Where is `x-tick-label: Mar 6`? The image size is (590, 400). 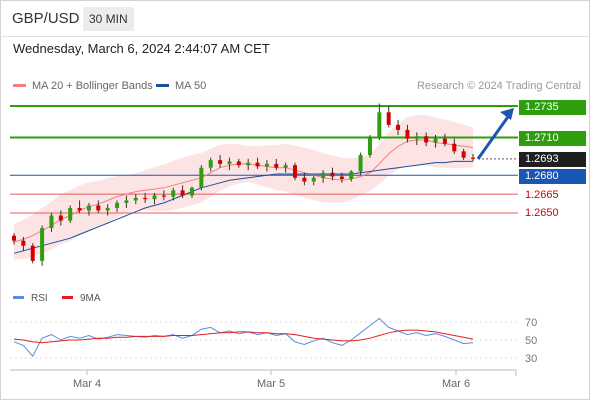
x-tick-label: Mar 6 is located at coordinates (456, 384).